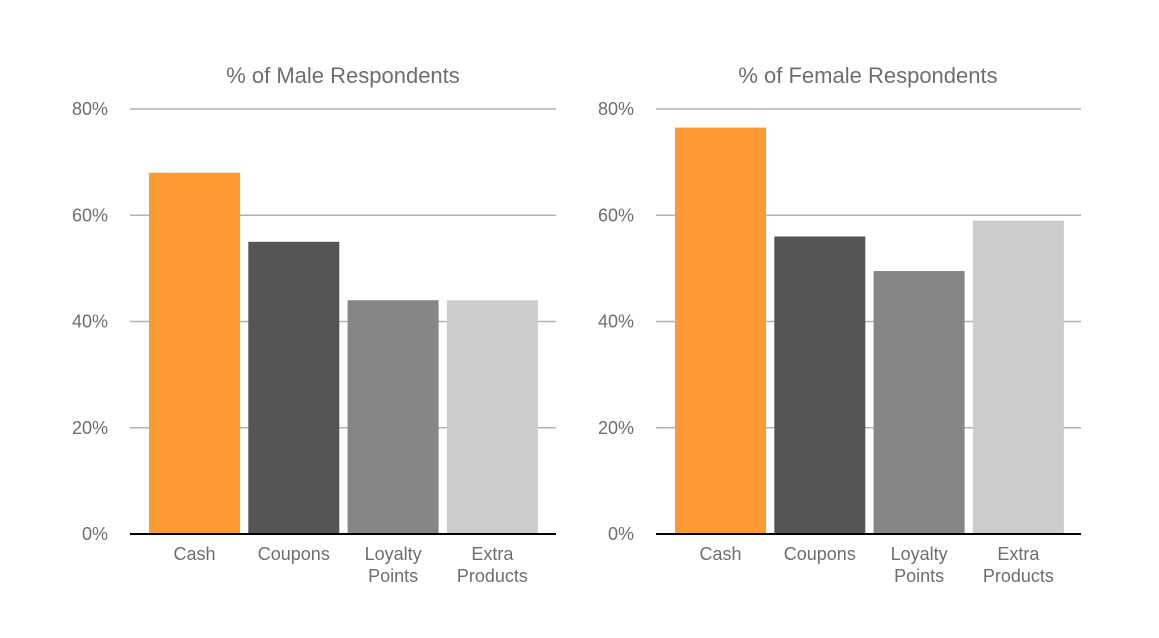 Image resolution: width=1159 pixels, height=638 pixels. I want to click on chart-title: % of Female Respondents, so click(867, 75).